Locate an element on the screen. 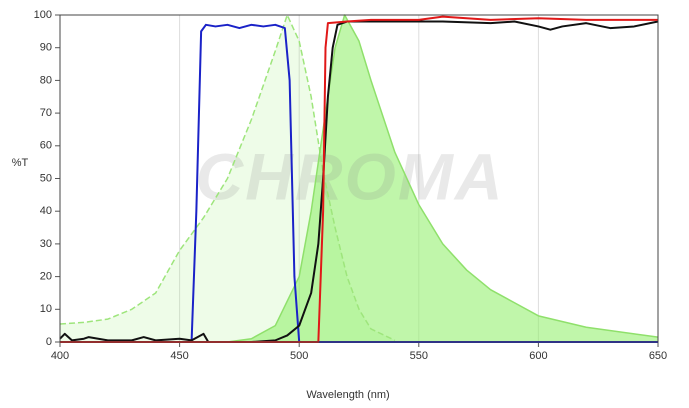  x-tick-label: 400 is located at coordinates (60, 356).